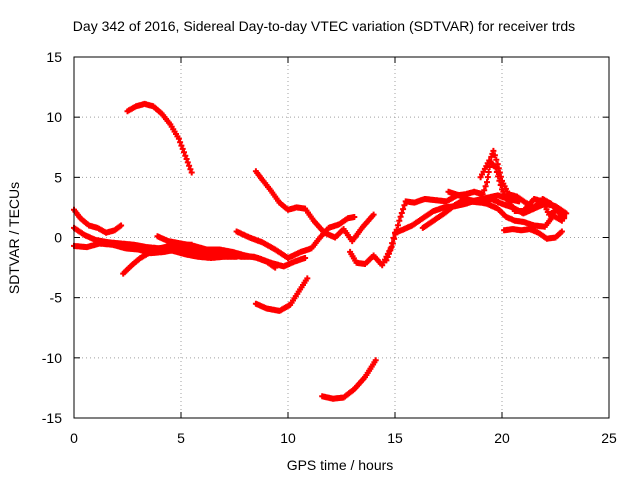 The width and height of the screenshot is (640, 480). I want to click on y-tick-label: 0, so click(58, 238).